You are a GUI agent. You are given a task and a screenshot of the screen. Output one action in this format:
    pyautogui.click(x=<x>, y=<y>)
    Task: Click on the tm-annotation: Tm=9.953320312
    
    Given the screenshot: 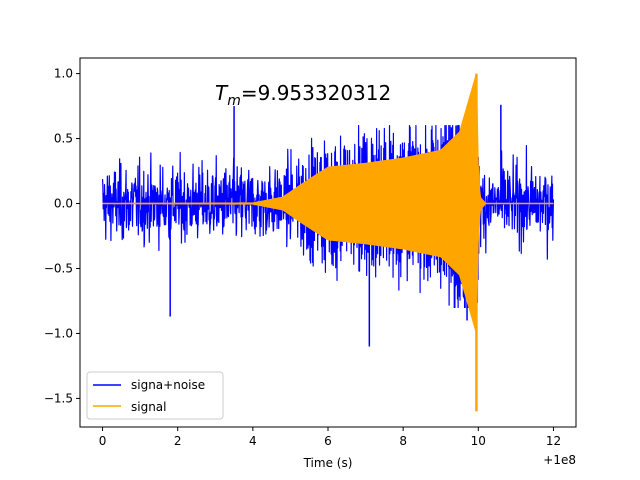 What is the action you would take?
    pyautogui.click(x=303, y=95)
    